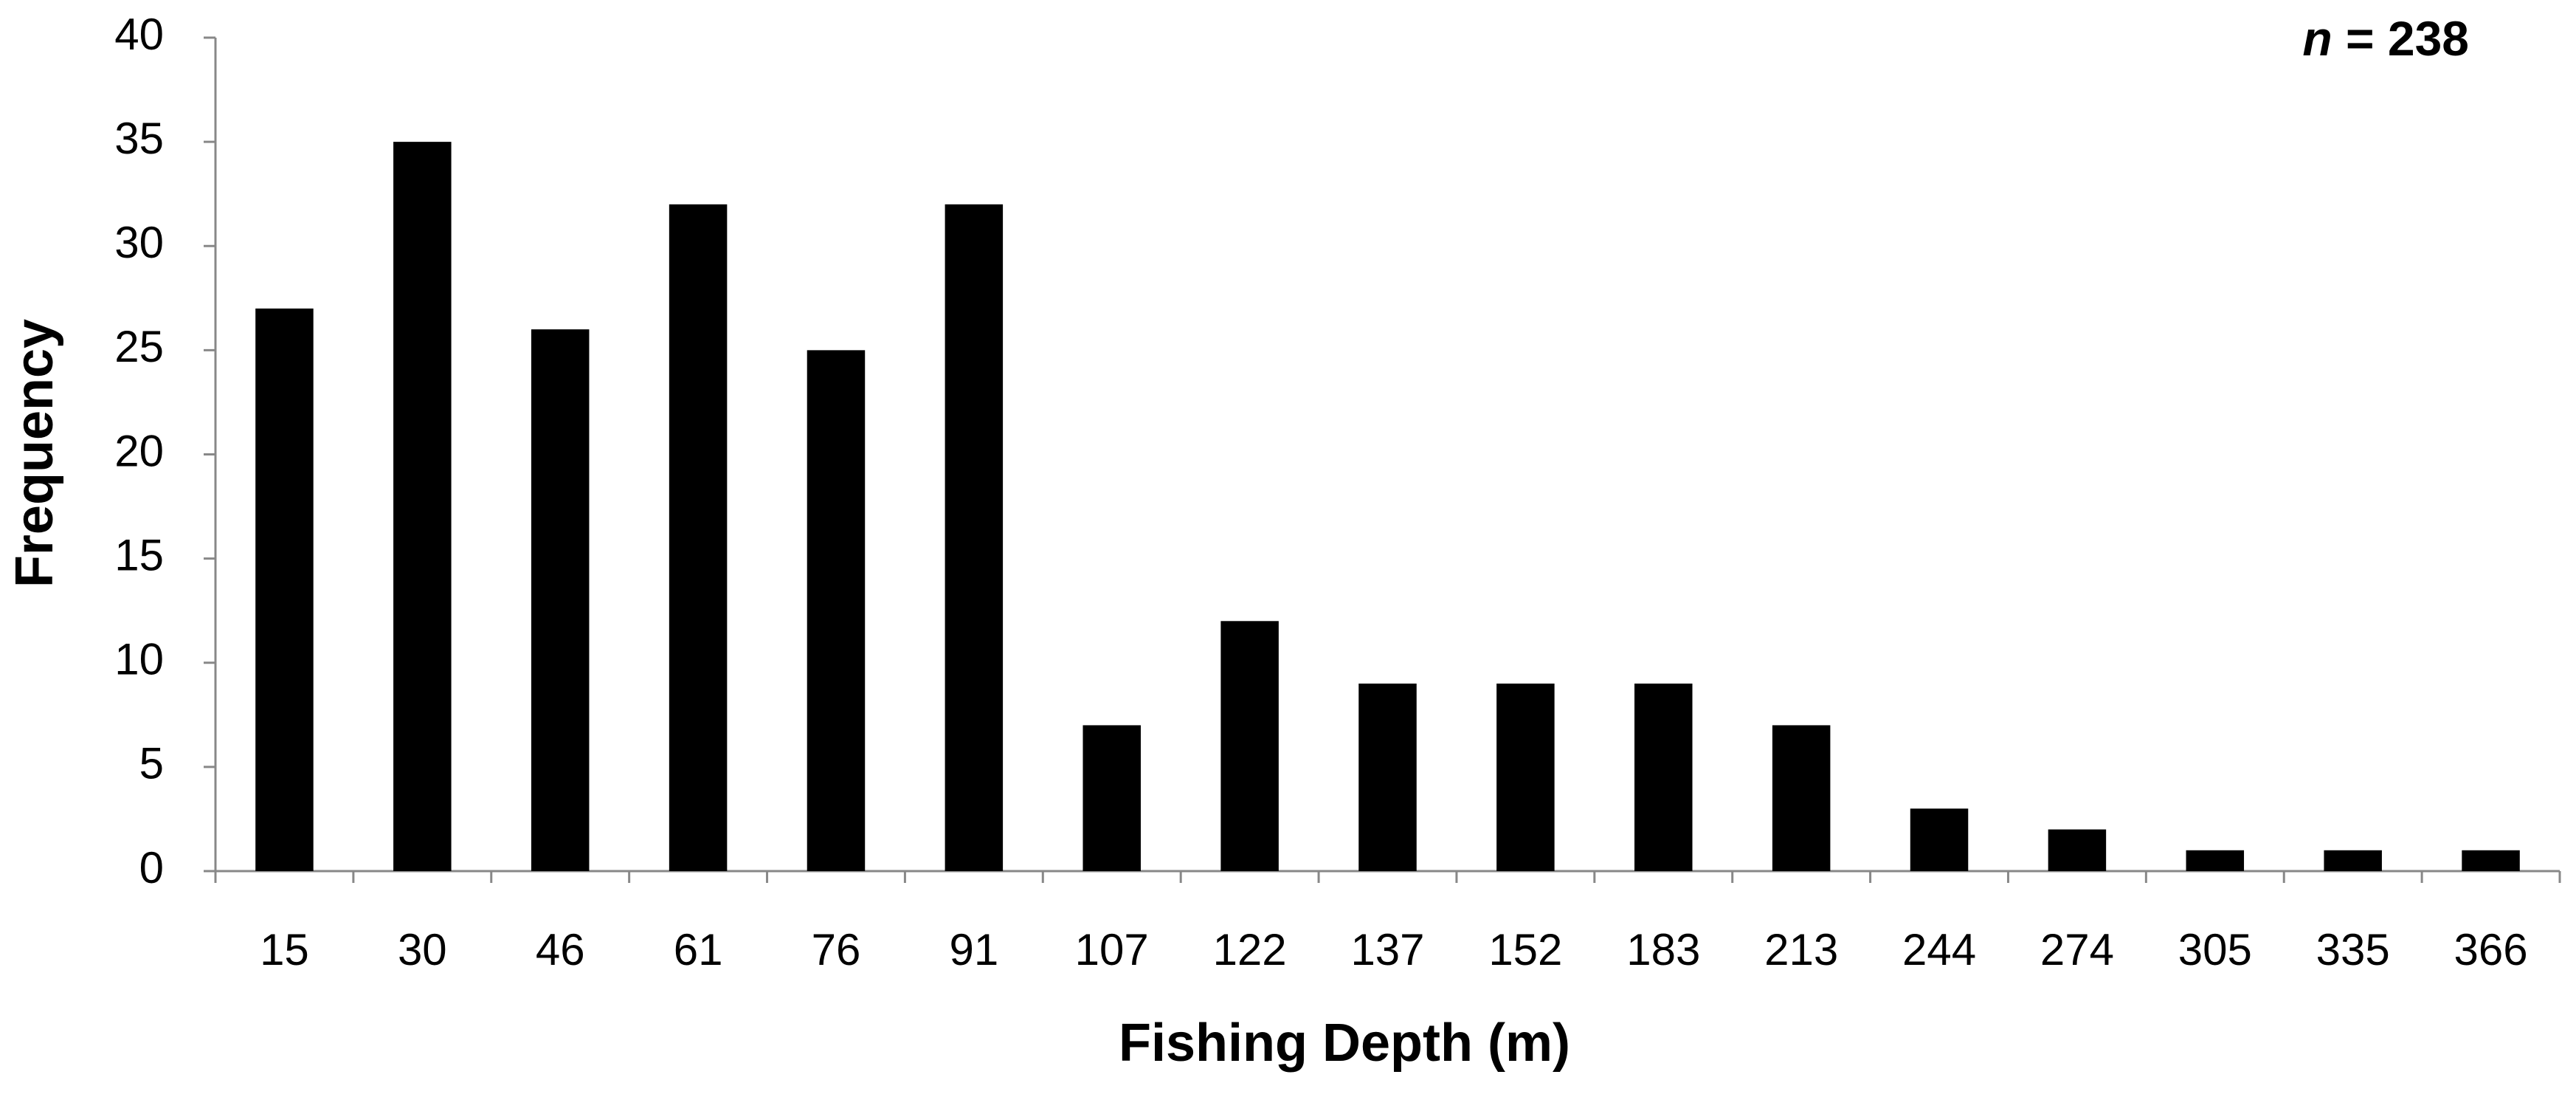 The width and height of the screenshot is (2576, 1097). Describe the element at coordinates (1801, 949) in the screenshot. I see `x-tick-label: 213` at that location.